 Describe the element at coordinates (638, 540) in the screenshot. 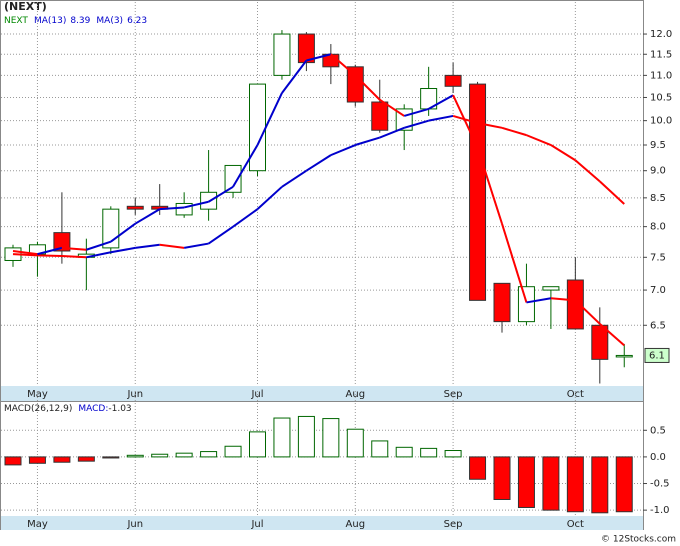

I see `footer: © 12Stocks.com` at that location.